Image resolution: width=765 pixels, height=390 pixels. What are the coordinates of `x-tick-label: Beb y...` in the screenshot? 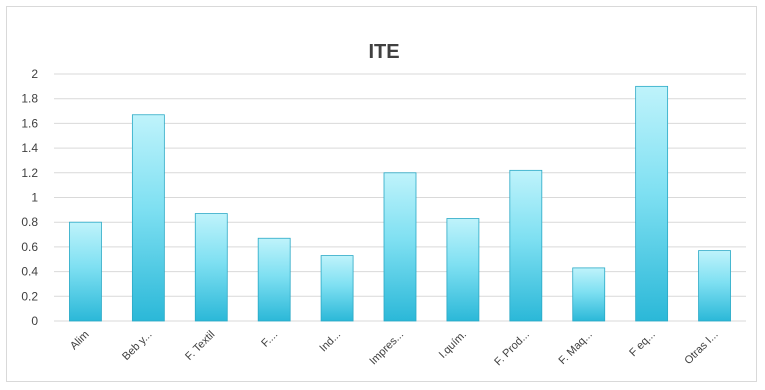 It's located at (137, 346).